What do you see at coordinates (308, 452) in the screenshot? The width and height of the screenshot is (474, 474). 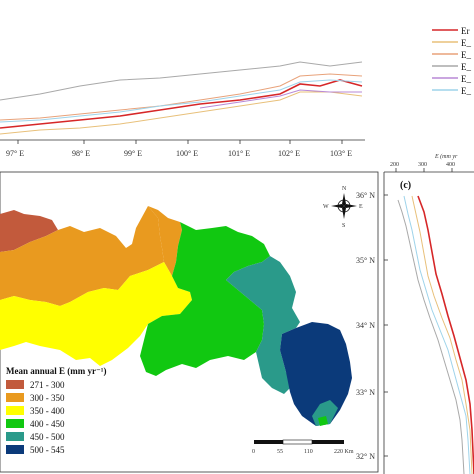 I see `scale-label-110: 110` at bounding box center [308, 452].